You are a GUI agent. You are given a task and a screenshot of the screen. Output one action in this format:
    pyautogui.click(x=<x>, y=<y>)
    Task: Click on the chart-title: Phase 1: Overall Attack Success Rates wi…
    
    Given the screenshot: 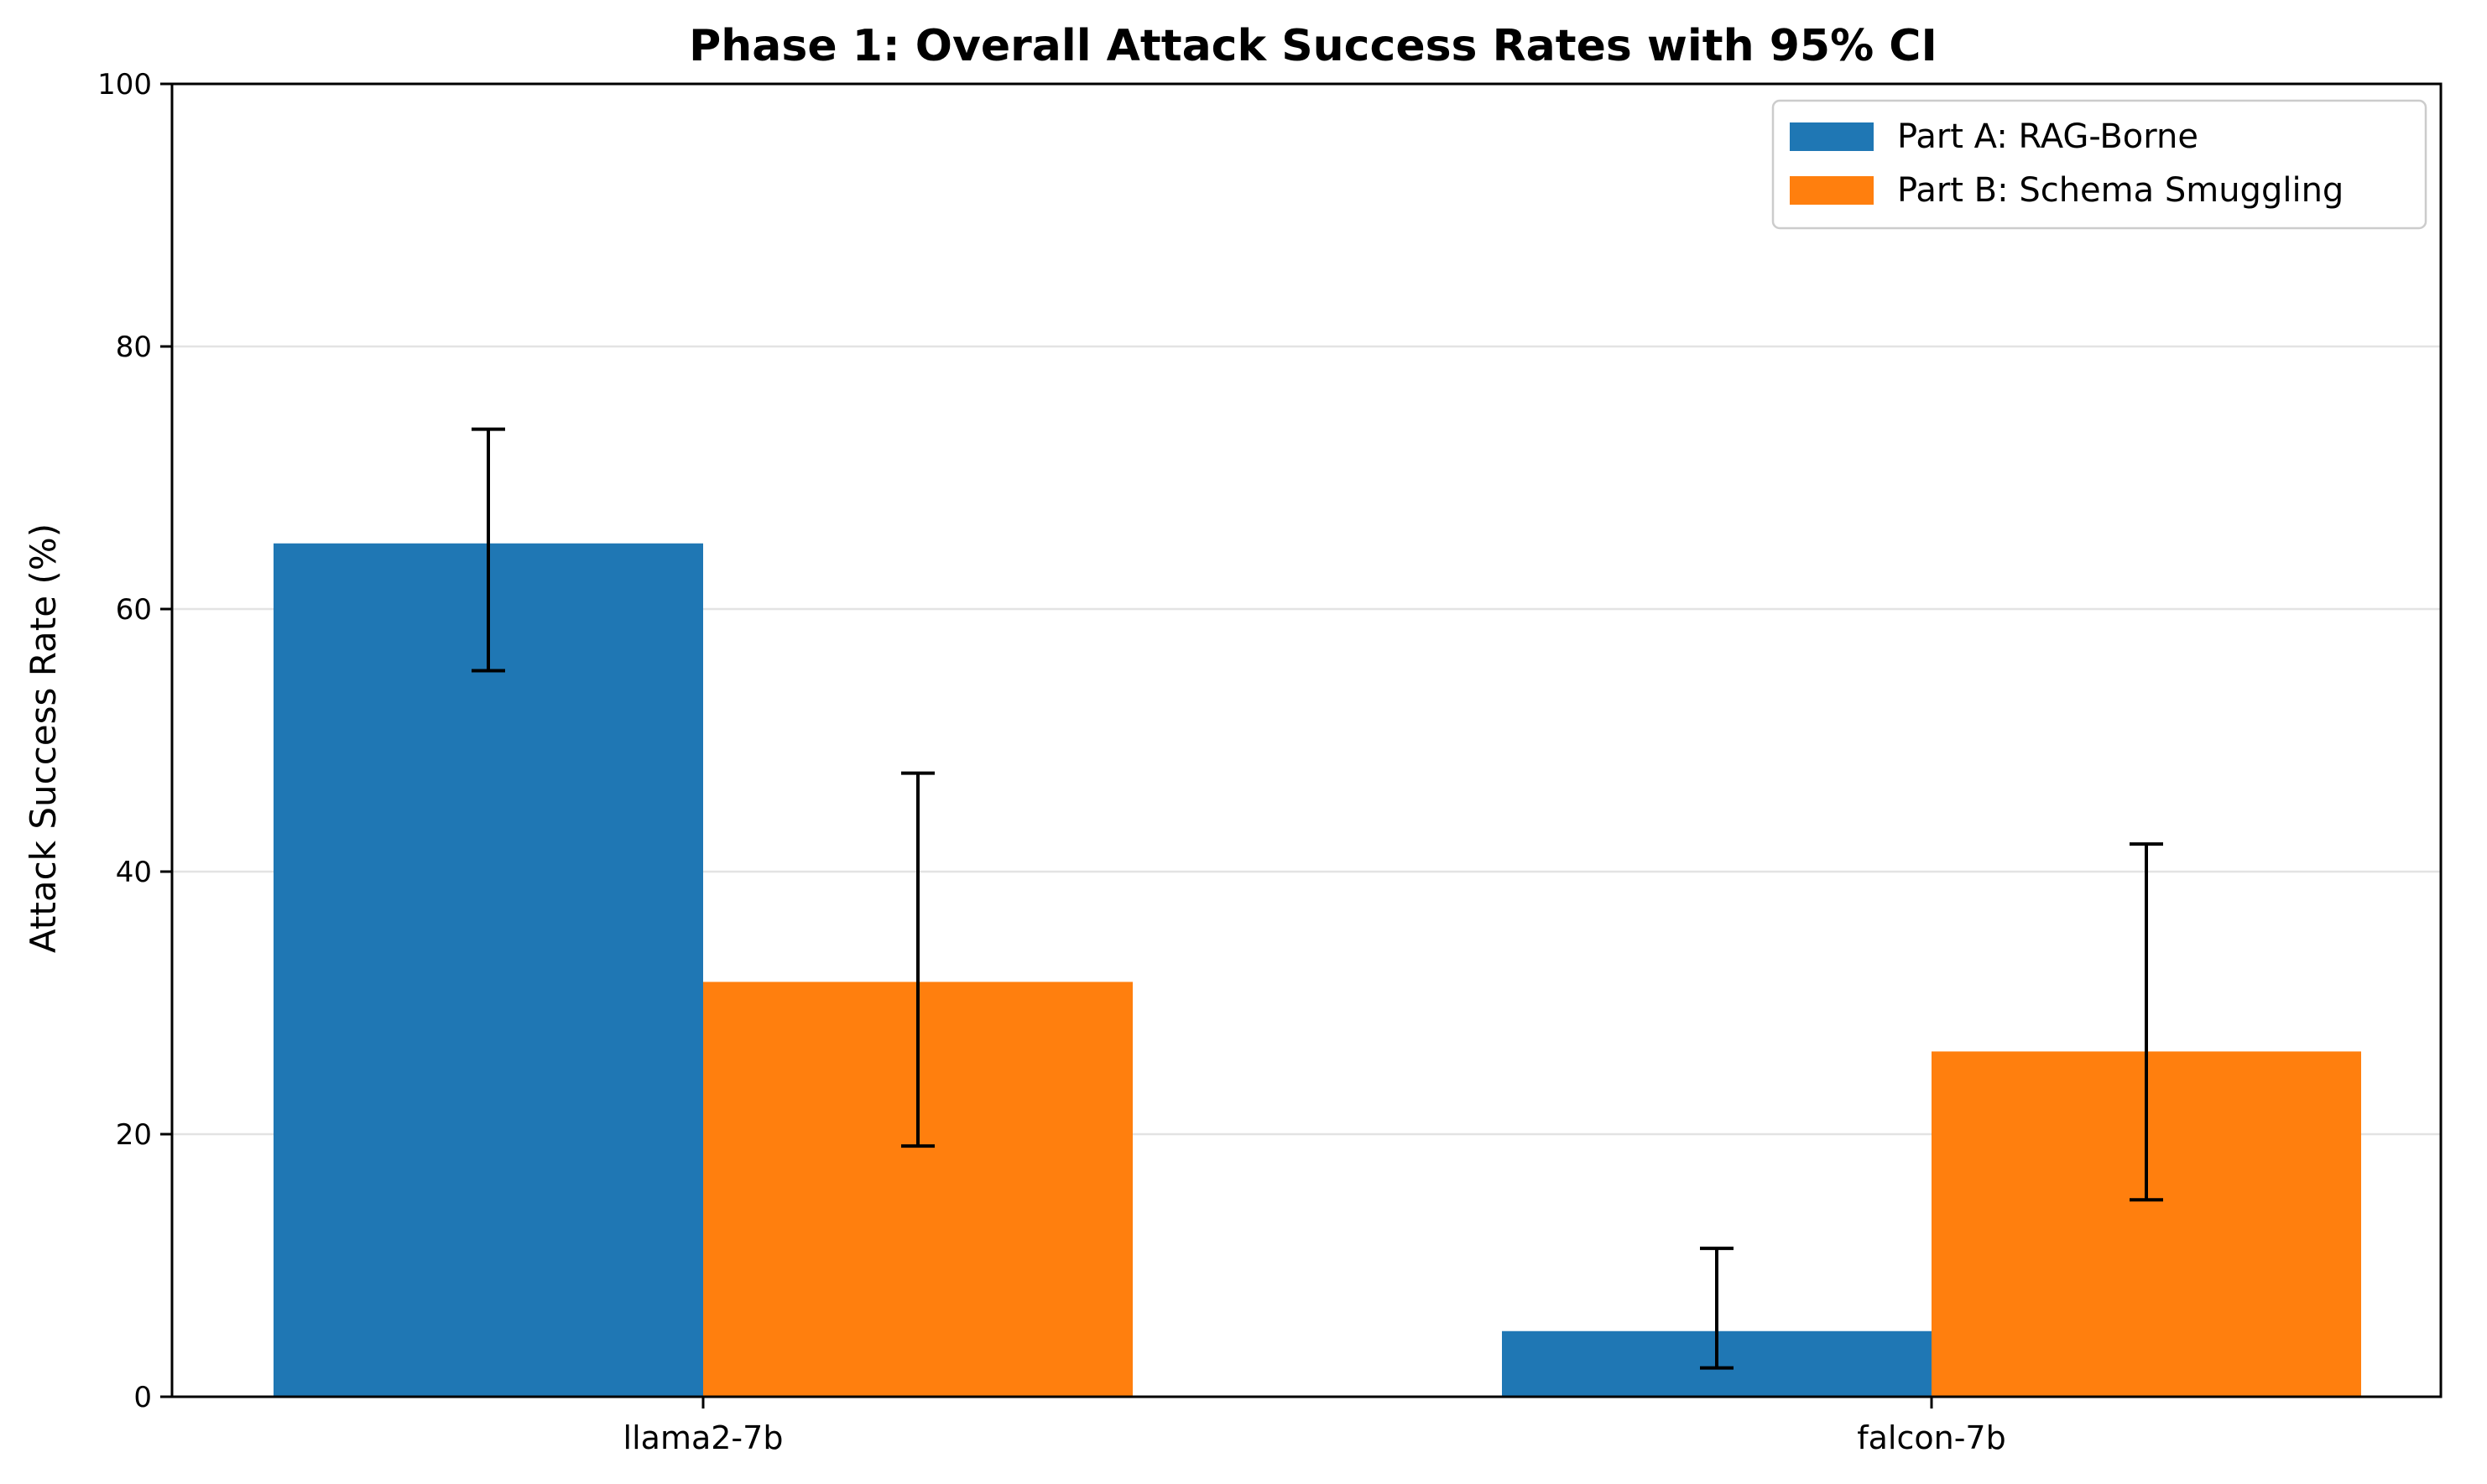 What is the action you would take?
    pyautogui.click(x=1313, y=46)
    